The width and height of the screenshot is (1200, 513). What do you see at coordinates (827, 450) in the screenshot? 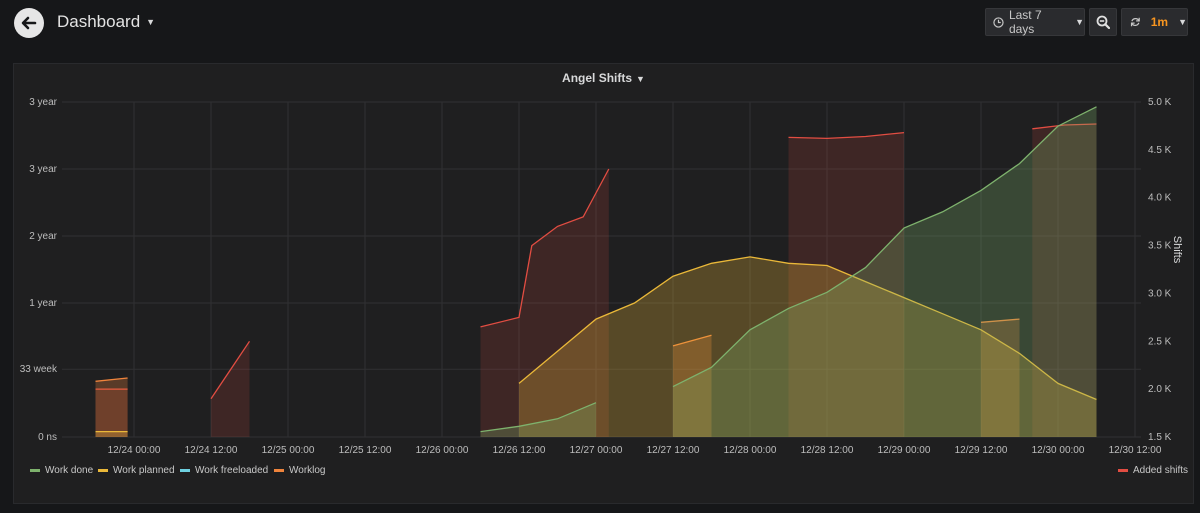
I see `x-tick-label: 12/28 12:00` at bounding box center [827, 450].